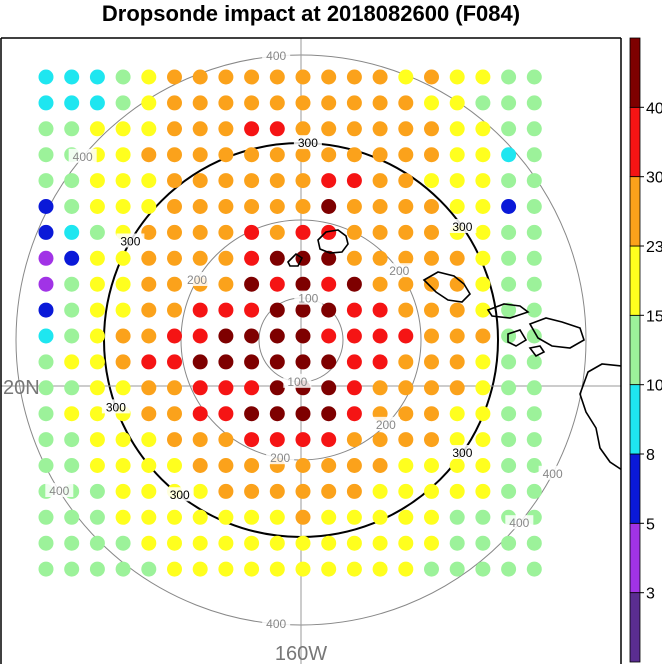  What do you see at coordinates (280, 458) in the screenshot?
I see `ring-label-200: 200` at bounding box center [280, 458].